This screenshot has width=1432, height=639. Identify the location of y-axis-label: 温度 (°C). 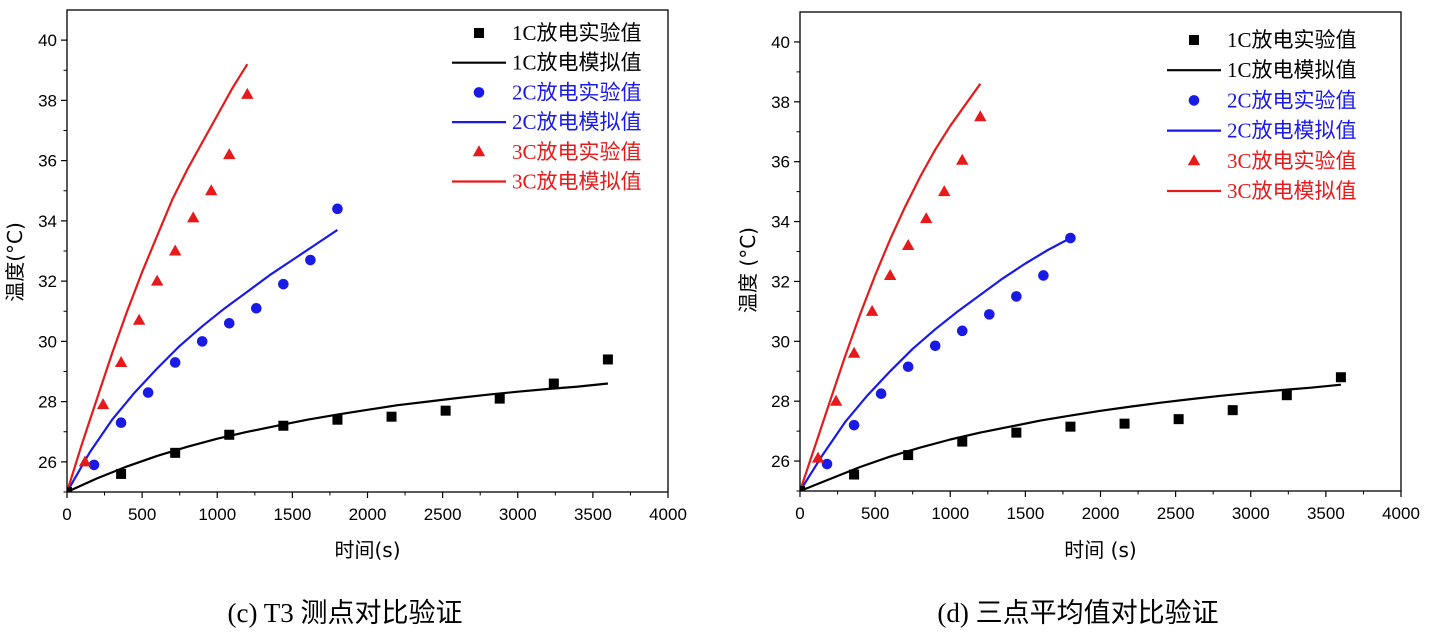
(748, 270).